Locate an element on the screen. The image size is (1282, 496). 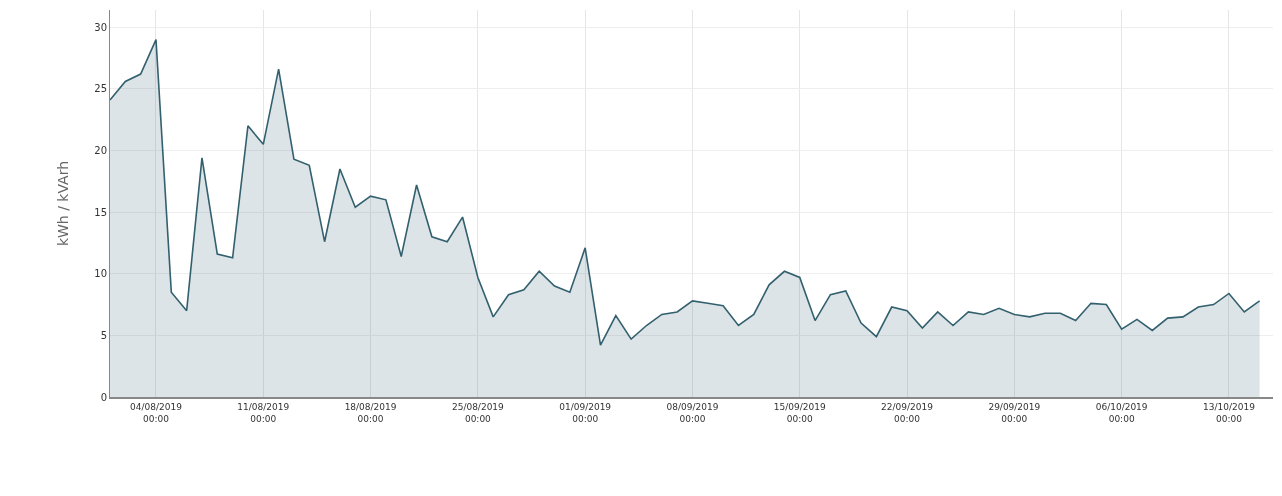
x-tick-label: 15/09/2019 00:00 is located at coordinates (799, 412).